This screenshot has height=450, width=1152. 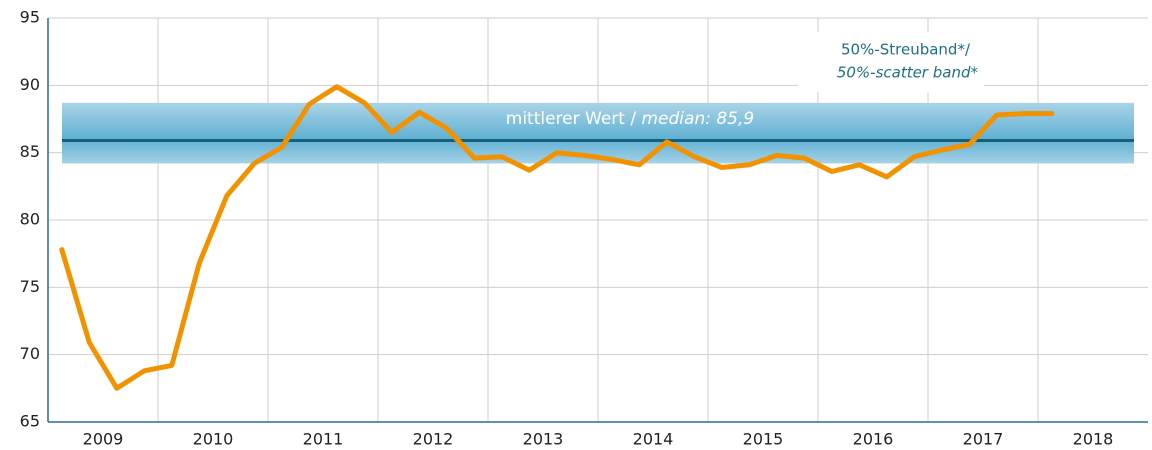 What do you see at coordinates (30, 286) in the screenshot?
I see `y-tick-label: 75` at bounding box center [30, 286].